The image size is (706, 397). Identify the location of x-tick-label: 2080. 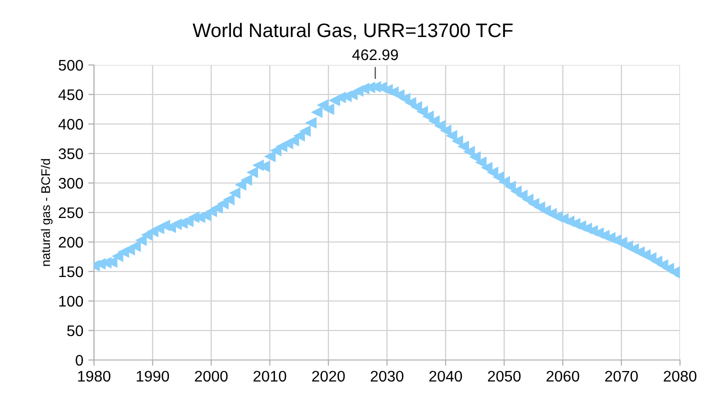
(680, 376).